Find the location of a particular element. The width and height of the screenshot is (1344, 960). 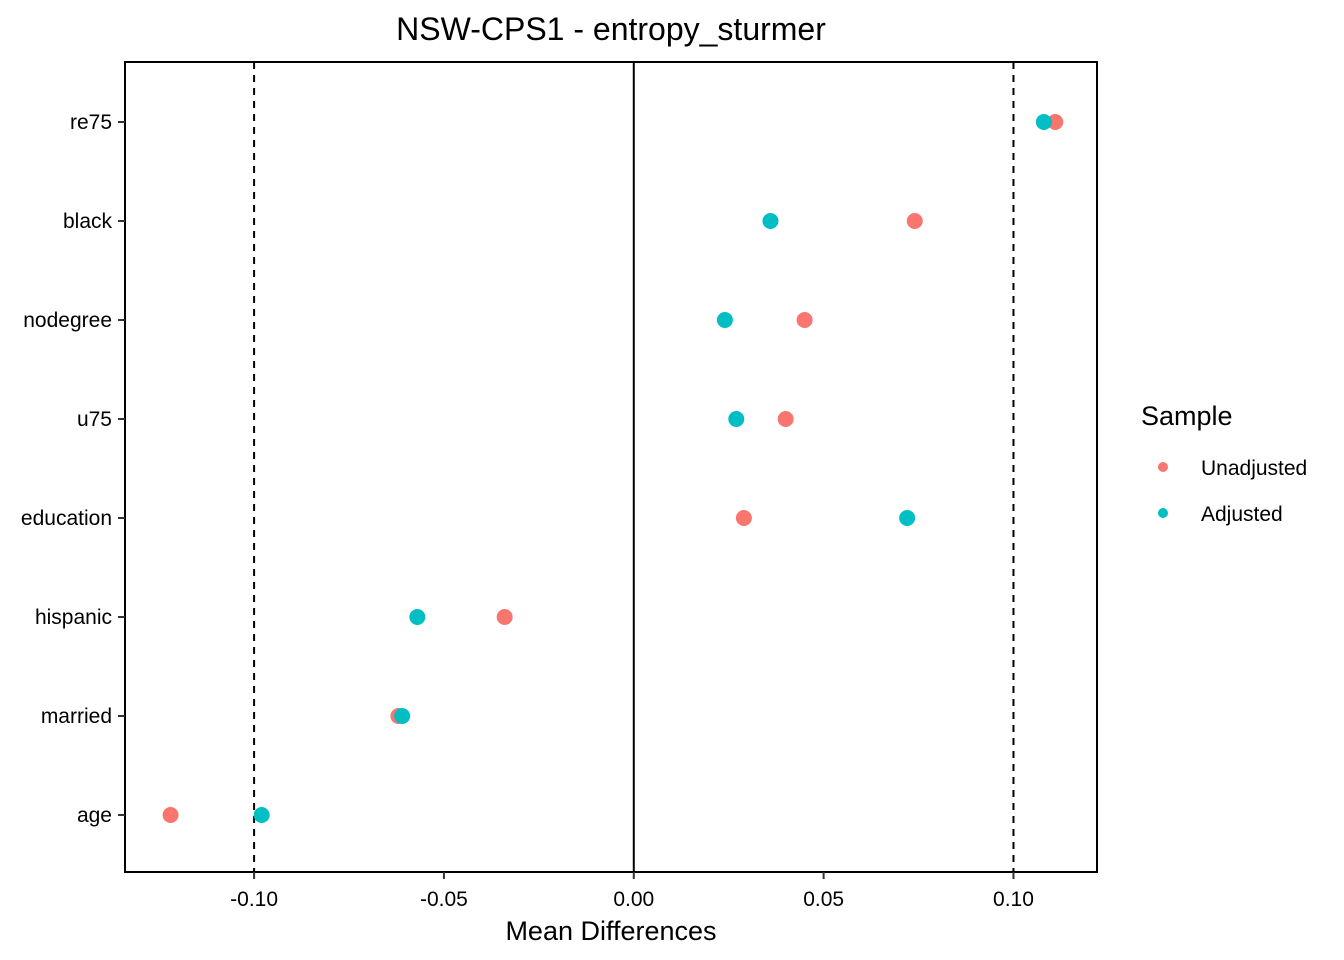

legend-key-unadjusted is located at coordinates (1163, 467).